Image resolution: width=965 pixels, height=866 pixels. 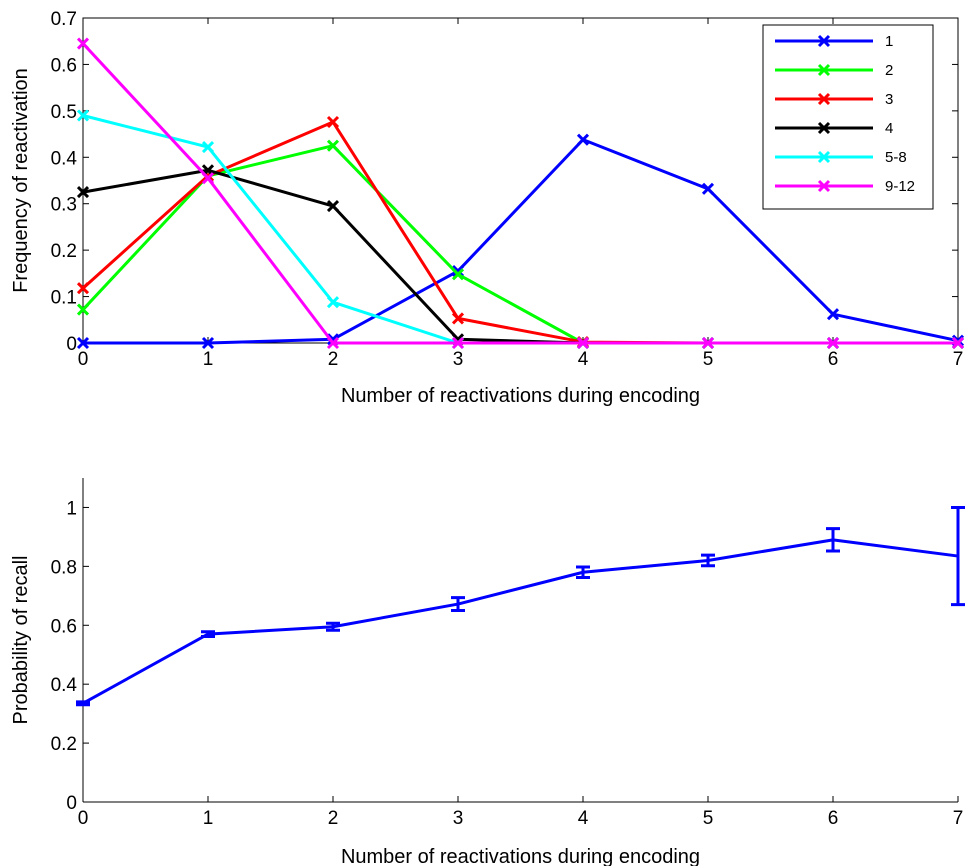 I want to click on y-axis-label: Probability of recall, so click(x=21, y=640).